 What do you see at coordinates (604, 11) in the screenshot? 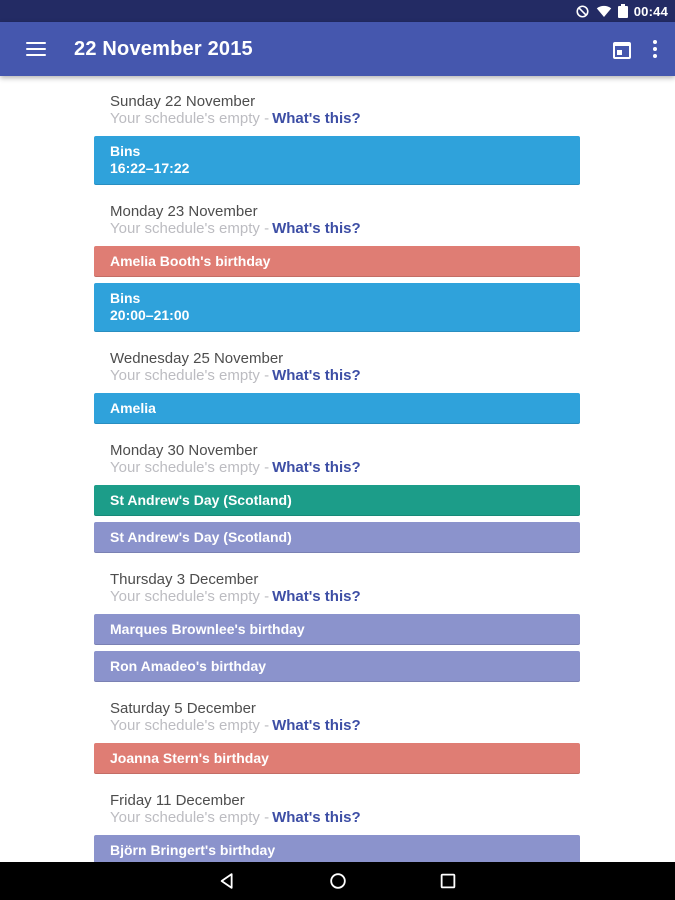
I see `wifi-icon` at bounding box center [604, 11].